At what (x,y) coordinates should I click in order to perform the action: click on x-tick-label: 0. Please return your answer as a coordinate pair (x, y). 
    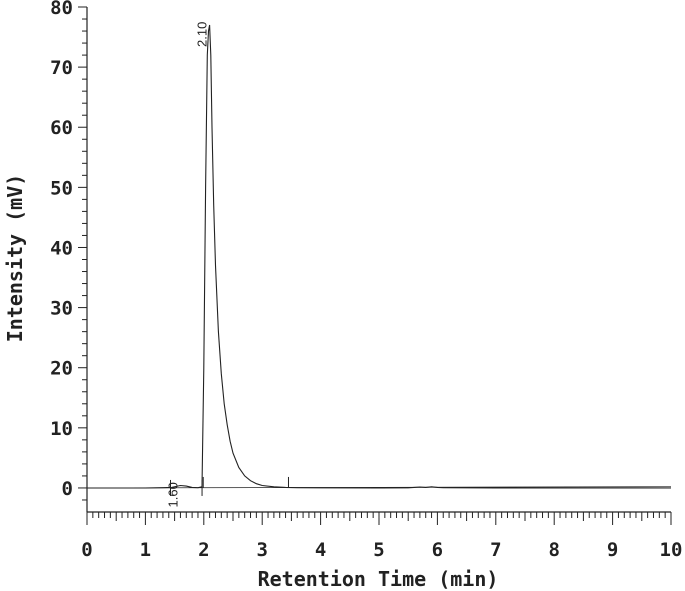
    Looking at the image, I should click on (86, 550).